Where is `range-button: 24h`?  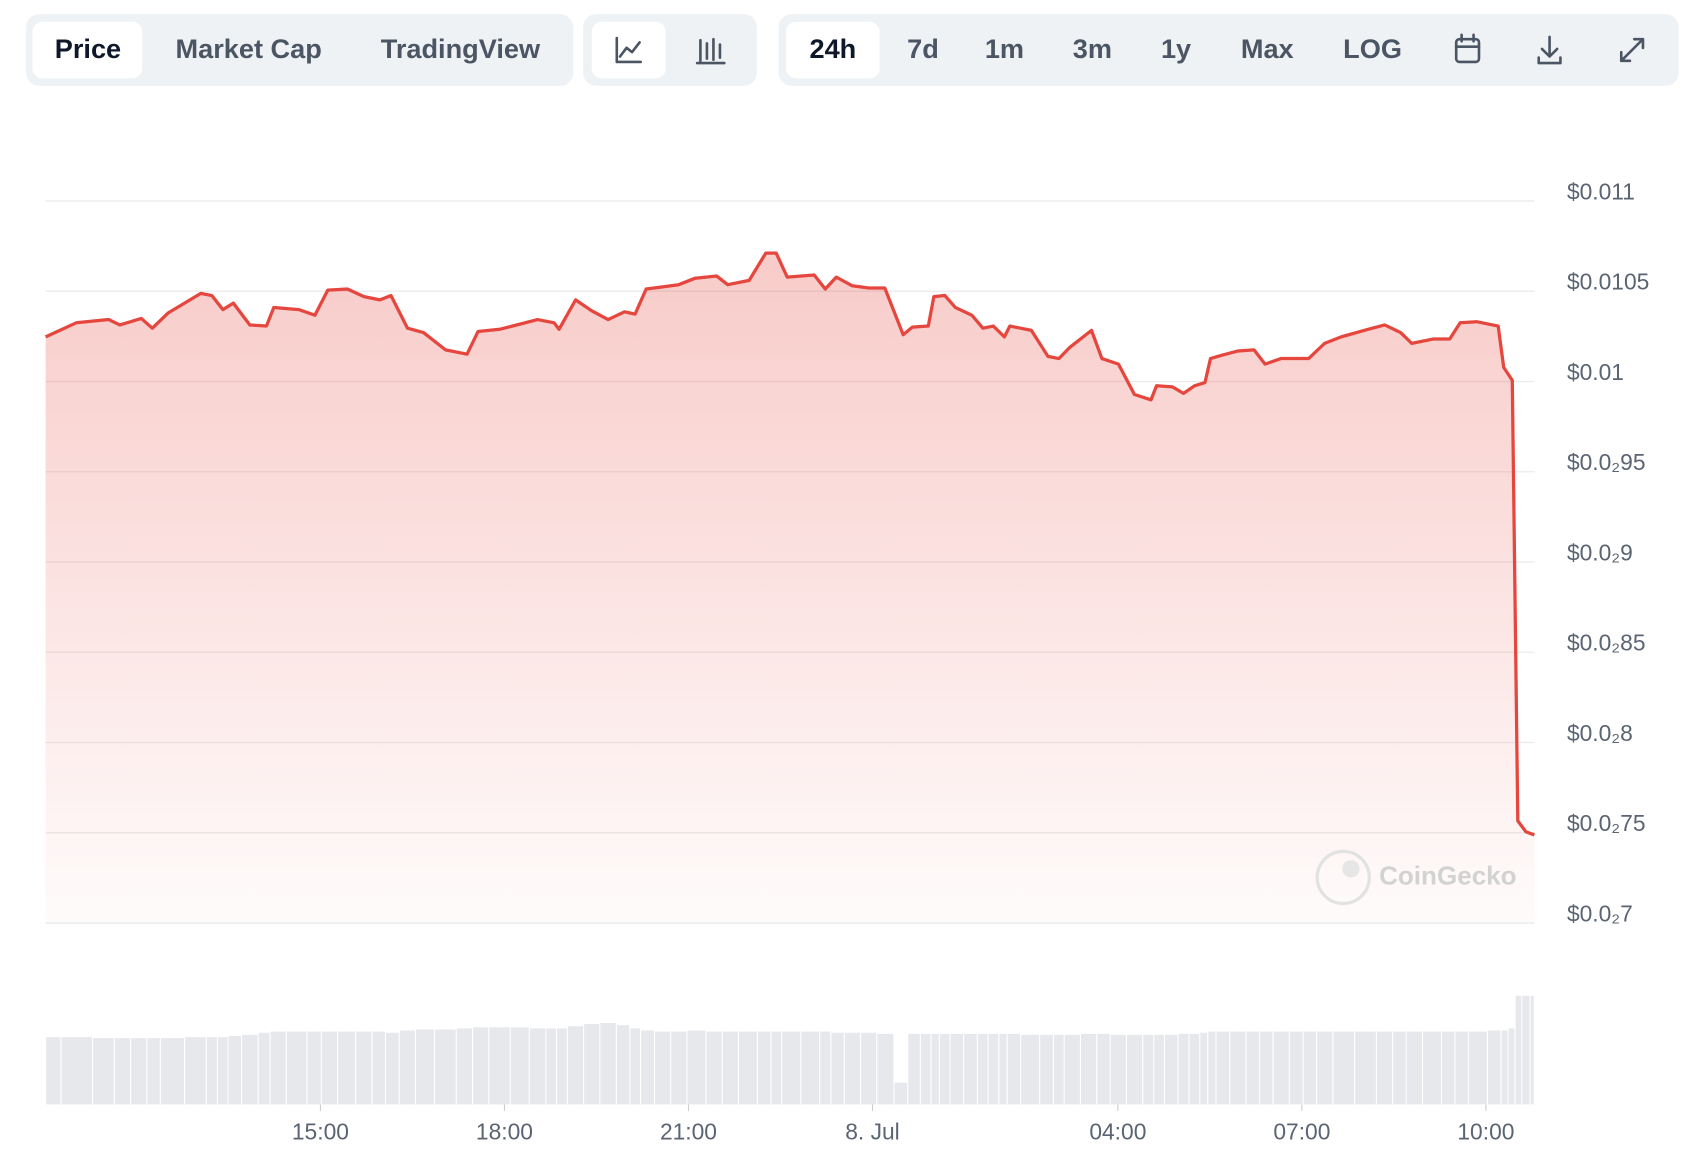
range-button: 24h is located at coordinates (833, 48).